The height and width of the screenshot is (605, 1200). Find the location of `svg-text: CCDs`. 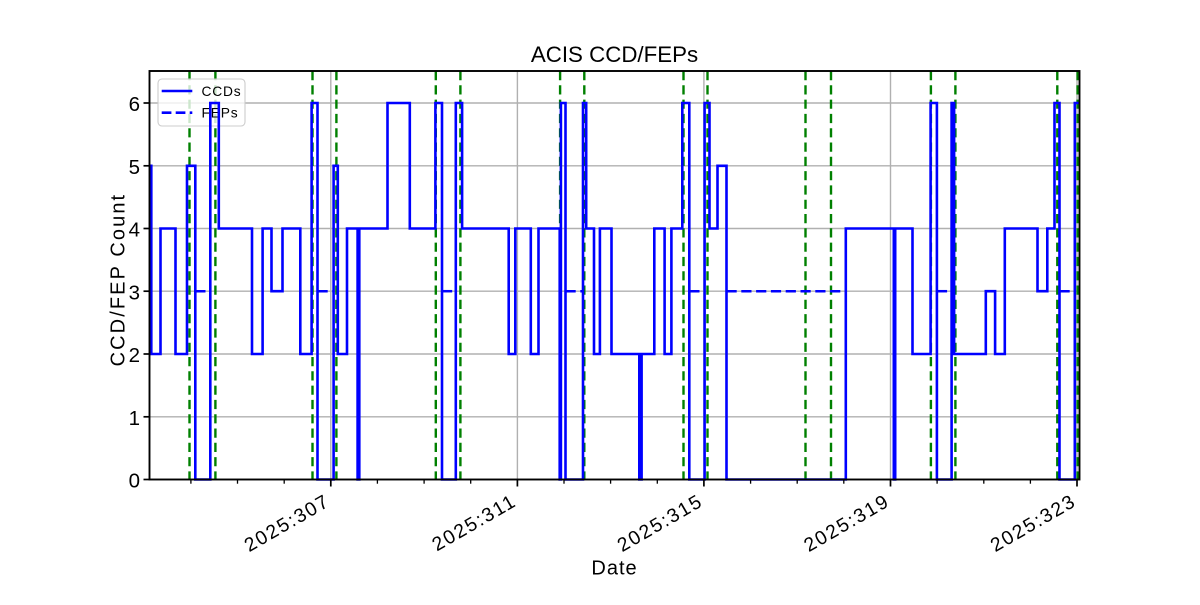

svg-text: CCDs is located at coordinates (222, 91).